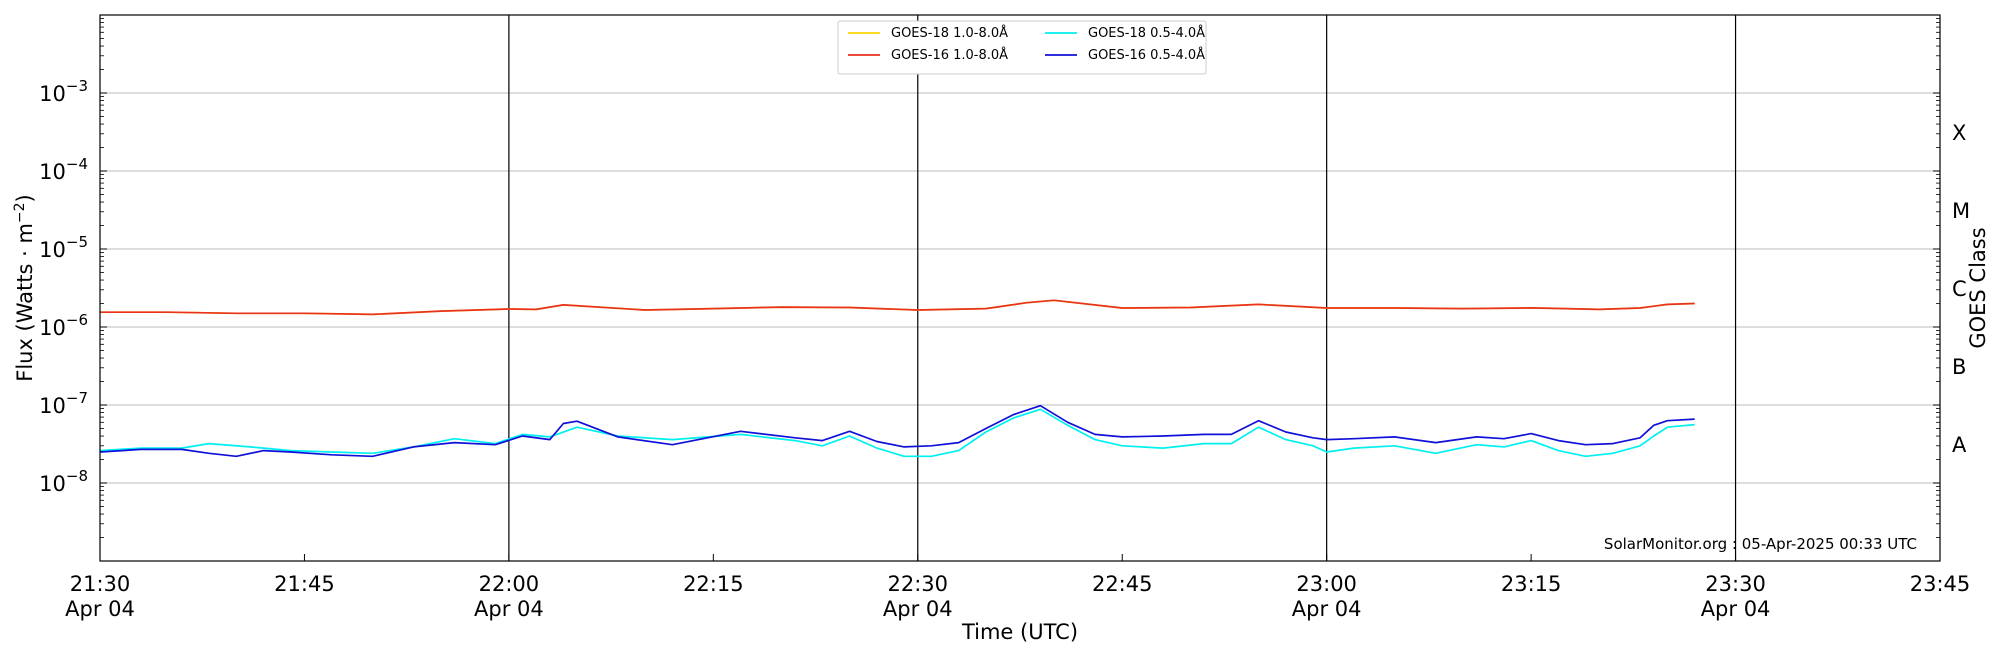 Image resolution: width=2000 pixels, height=650 pixels. I want to click on x-tick-label: 23:30, so click(1735, 584).